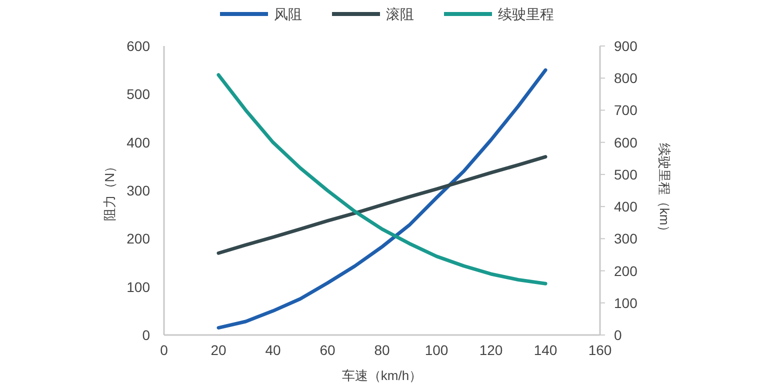 This screenshot has width=770, height=385. What do you see at coordinates (382, 350) in the screenshot?
I see `x-tick-label: 80` at bounding box center [382, 350].